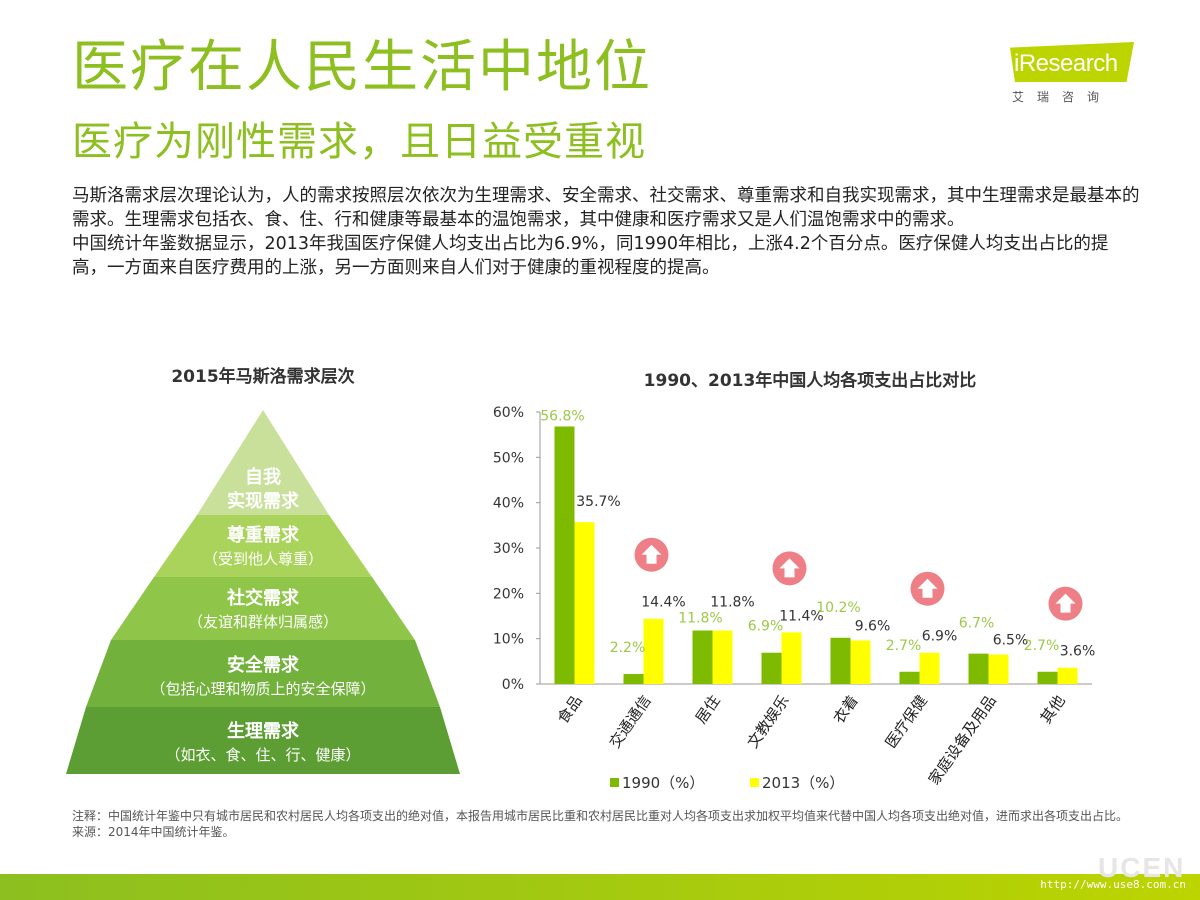 This screenshot has height=900, width=1200. What do you see at coordinates (708, 709) in the screenshot?
I see `category-label: 居住` at bounding box center [708, 709].